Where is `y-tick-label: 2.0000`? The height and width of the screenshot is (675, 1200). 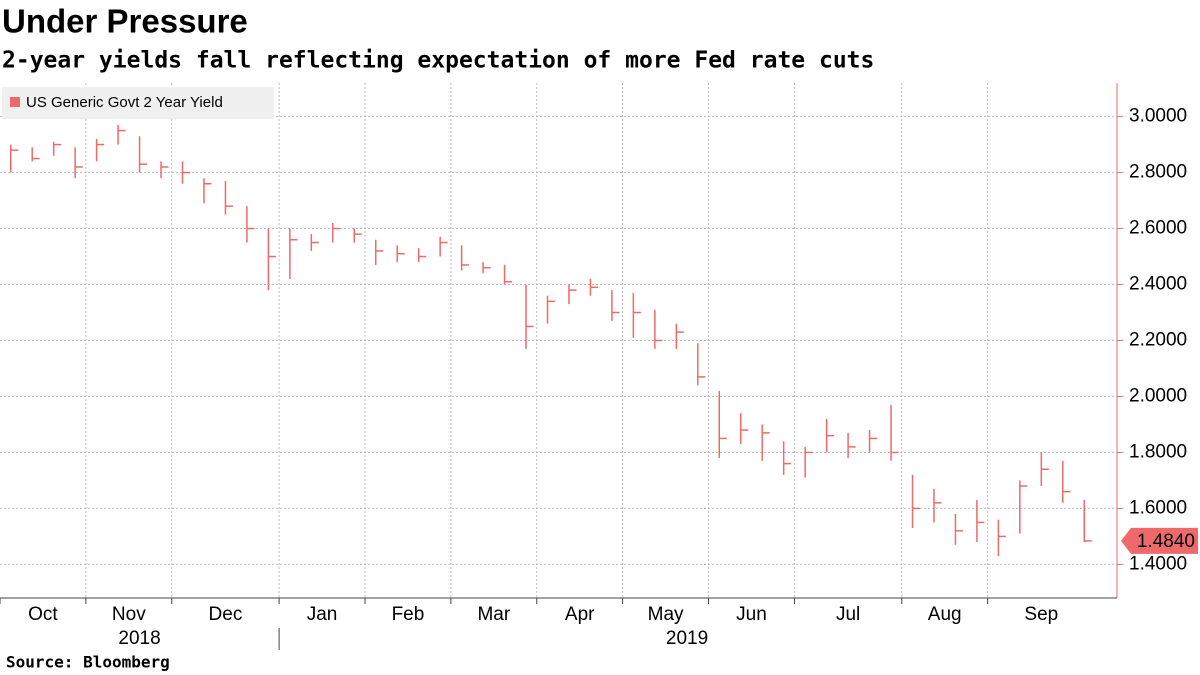
y-tick-label: 2.0000 is located at coordinates (1158, 395).